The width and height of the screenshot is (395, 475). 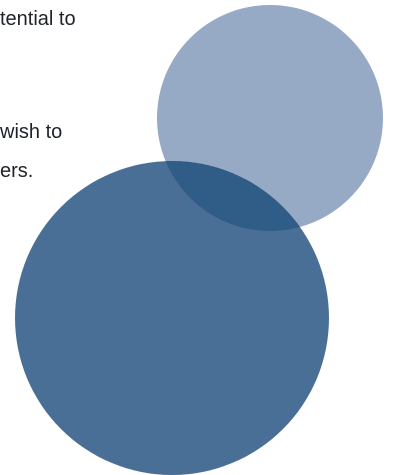 What do you see at coordinates (31, 132) in the screenshot?
I see `body-text-line-2: wish to` at bounding box center [31, 132].